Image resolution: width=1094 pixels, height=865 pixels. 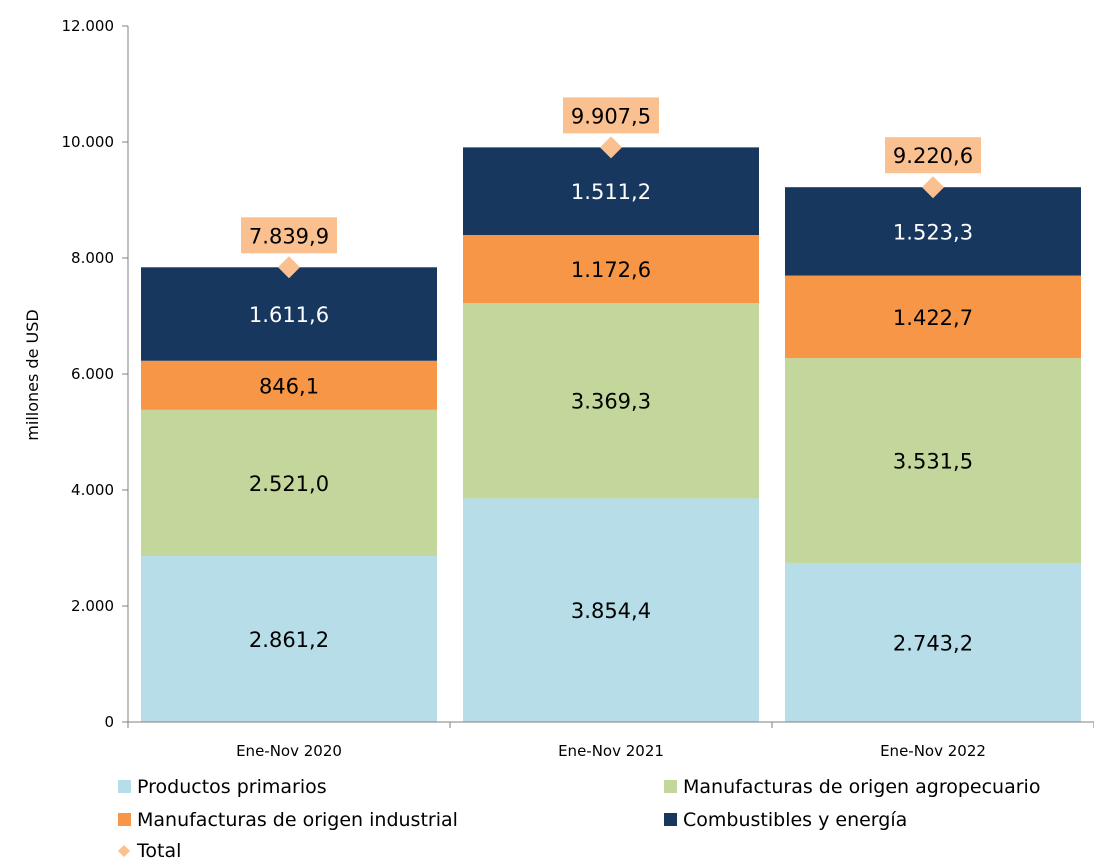 I want to click on legend-label: Productos primarios, so click(x=232, y=787).